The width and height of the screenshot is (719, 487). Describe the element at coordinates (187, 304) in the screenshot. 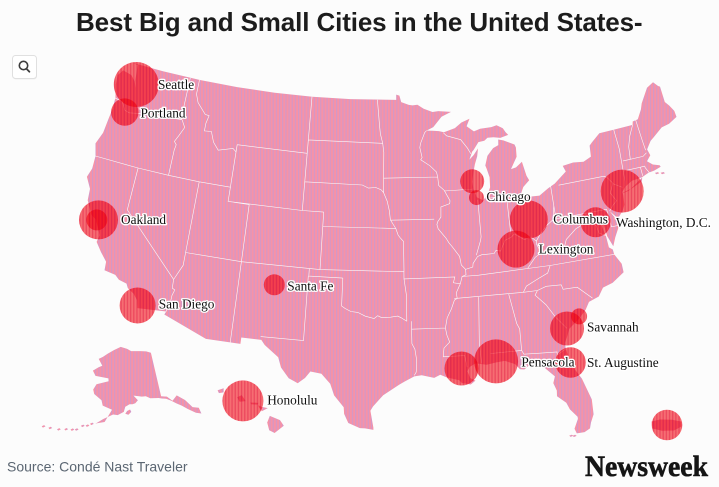

I see `svg-text: San Diego` at that location.